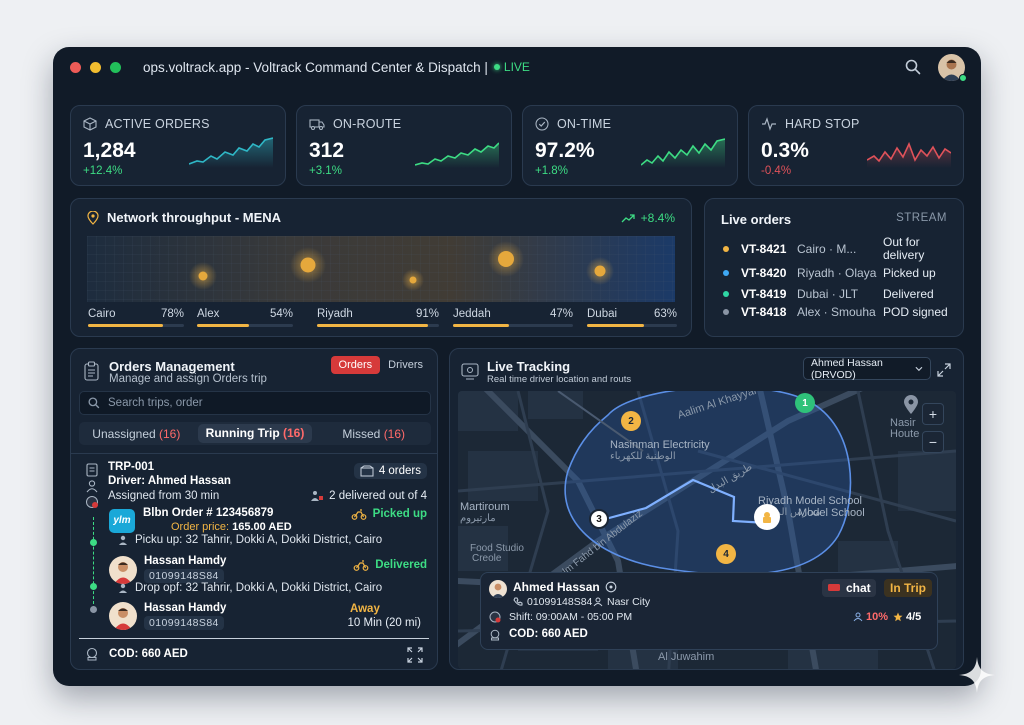  What do you see at coordinates (155, 403) in the screenshot?
I see `search-placeholder: Search trips, order` at bounding box center [155, 403].